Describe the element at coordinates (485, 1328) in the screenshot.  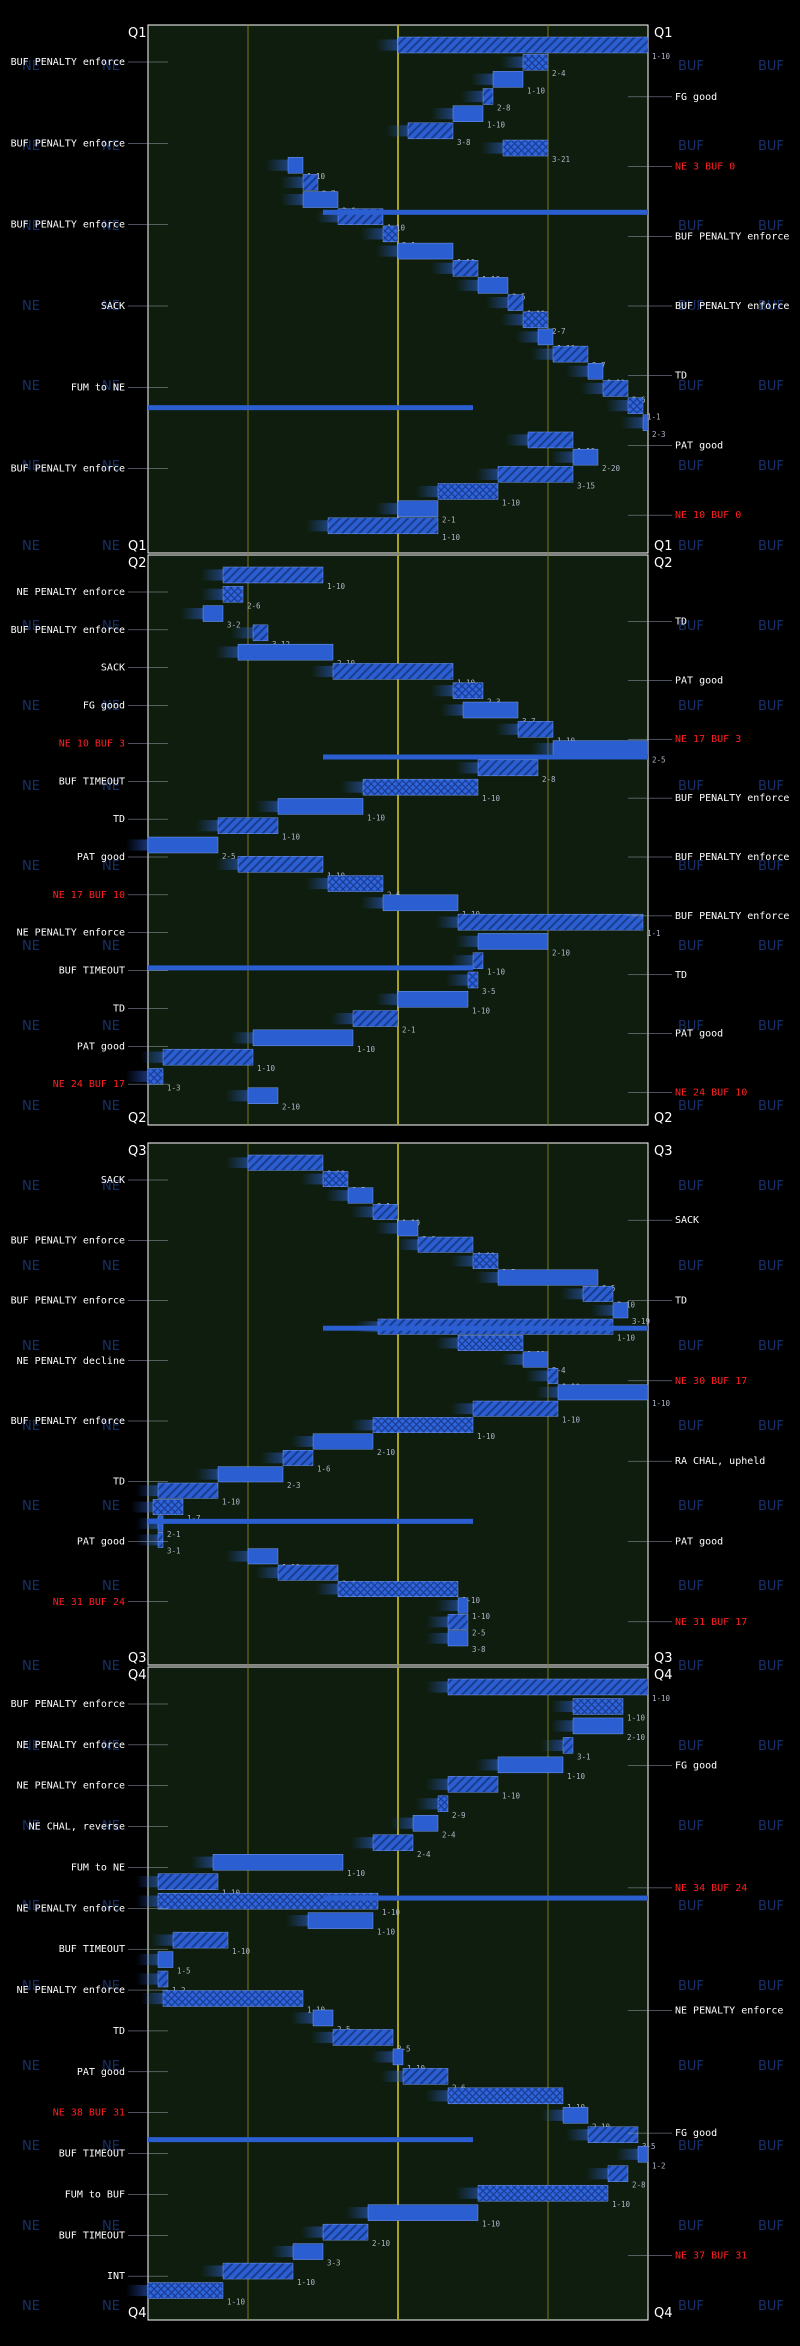
I see `possession-arrow` at that location.